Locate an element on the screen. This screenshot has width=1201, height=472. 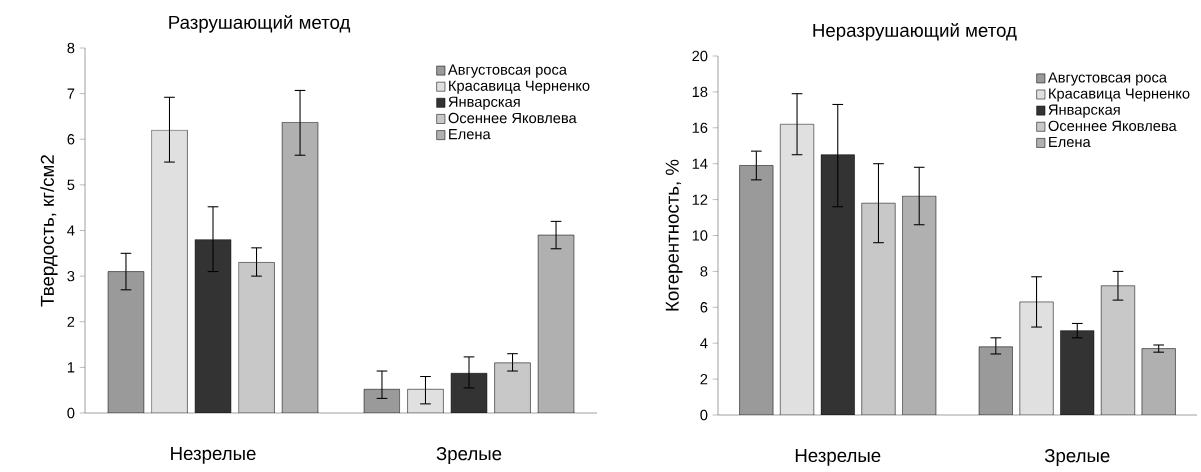
y-tick-label: 3 is located at coordinates (71, 276).